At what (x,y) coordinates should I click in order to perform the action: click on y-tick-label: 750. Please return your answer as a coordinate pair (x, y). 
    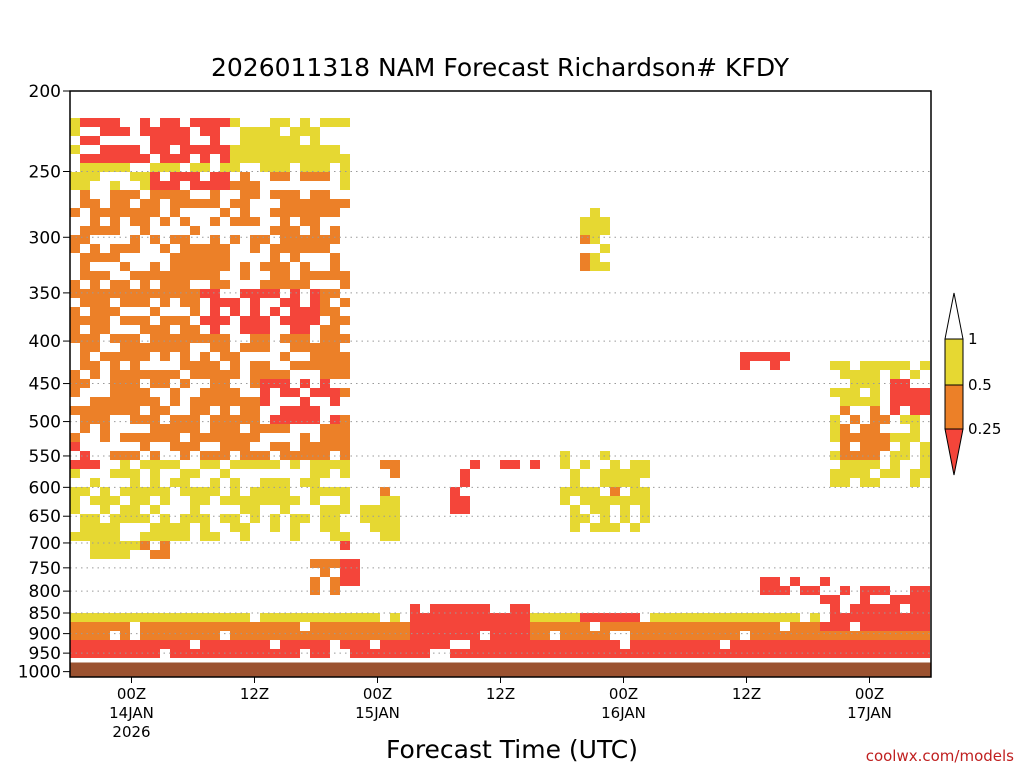
    Looking at the image, I should click on (45, 569).